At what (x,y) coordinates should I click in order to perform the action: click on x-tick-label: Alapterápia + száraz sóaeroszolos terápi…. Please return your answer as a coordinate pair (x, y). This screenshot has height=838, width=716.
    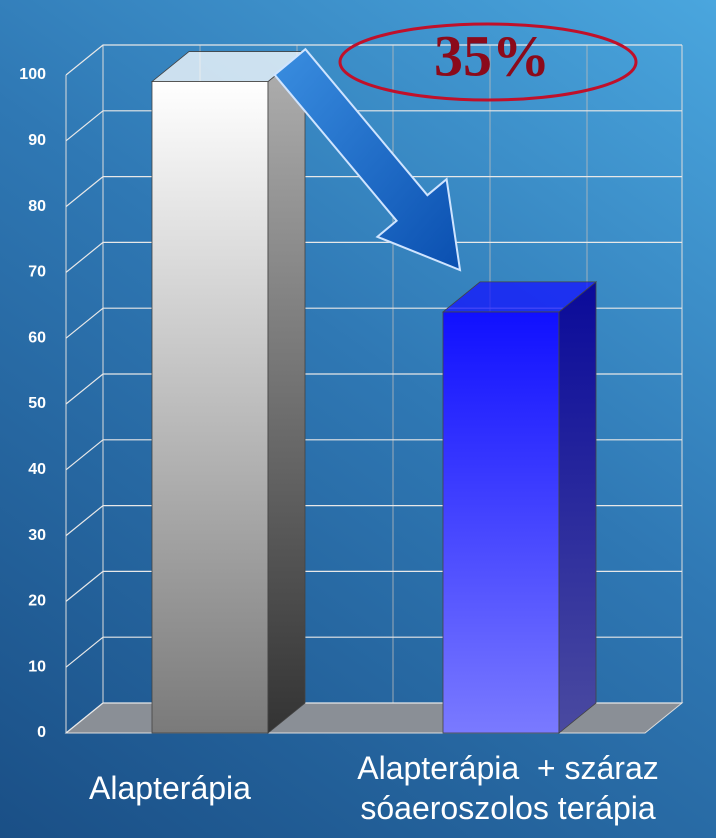
    Looking at the image, I should click on (512, 788).